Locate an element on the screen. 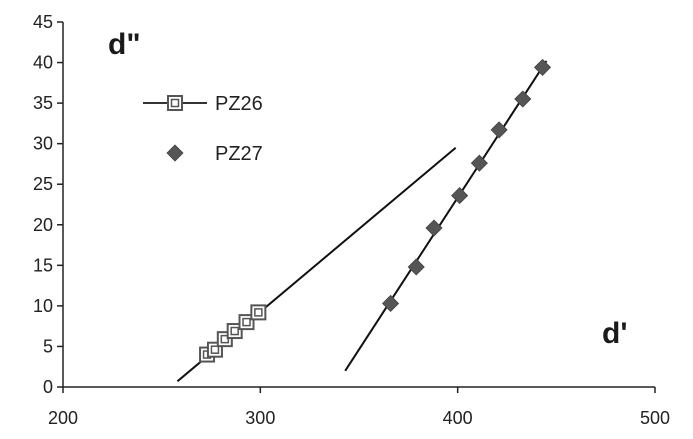 The image size is (693, 439). y-tick-label: 20 is located at coordinates (43, 225).